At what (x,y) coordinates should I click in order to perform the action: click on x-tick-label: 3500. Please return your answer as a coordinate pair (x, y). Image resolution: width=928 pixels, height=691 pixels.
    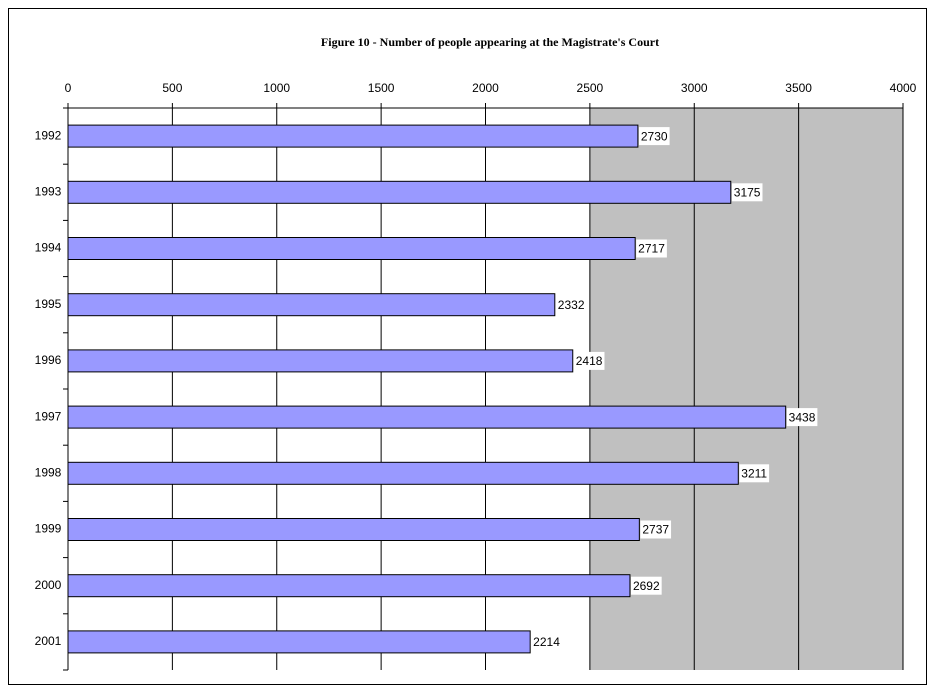
    Looking at the image, I should click on (798, 88).